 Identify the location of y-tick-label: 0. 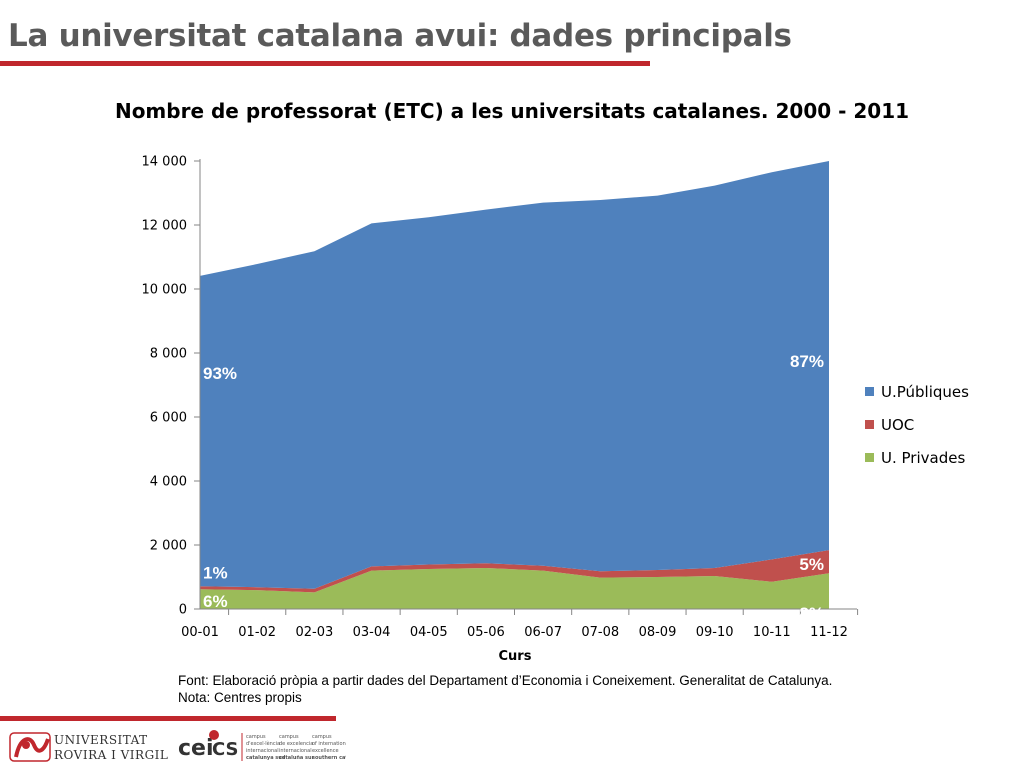
(183, 610).